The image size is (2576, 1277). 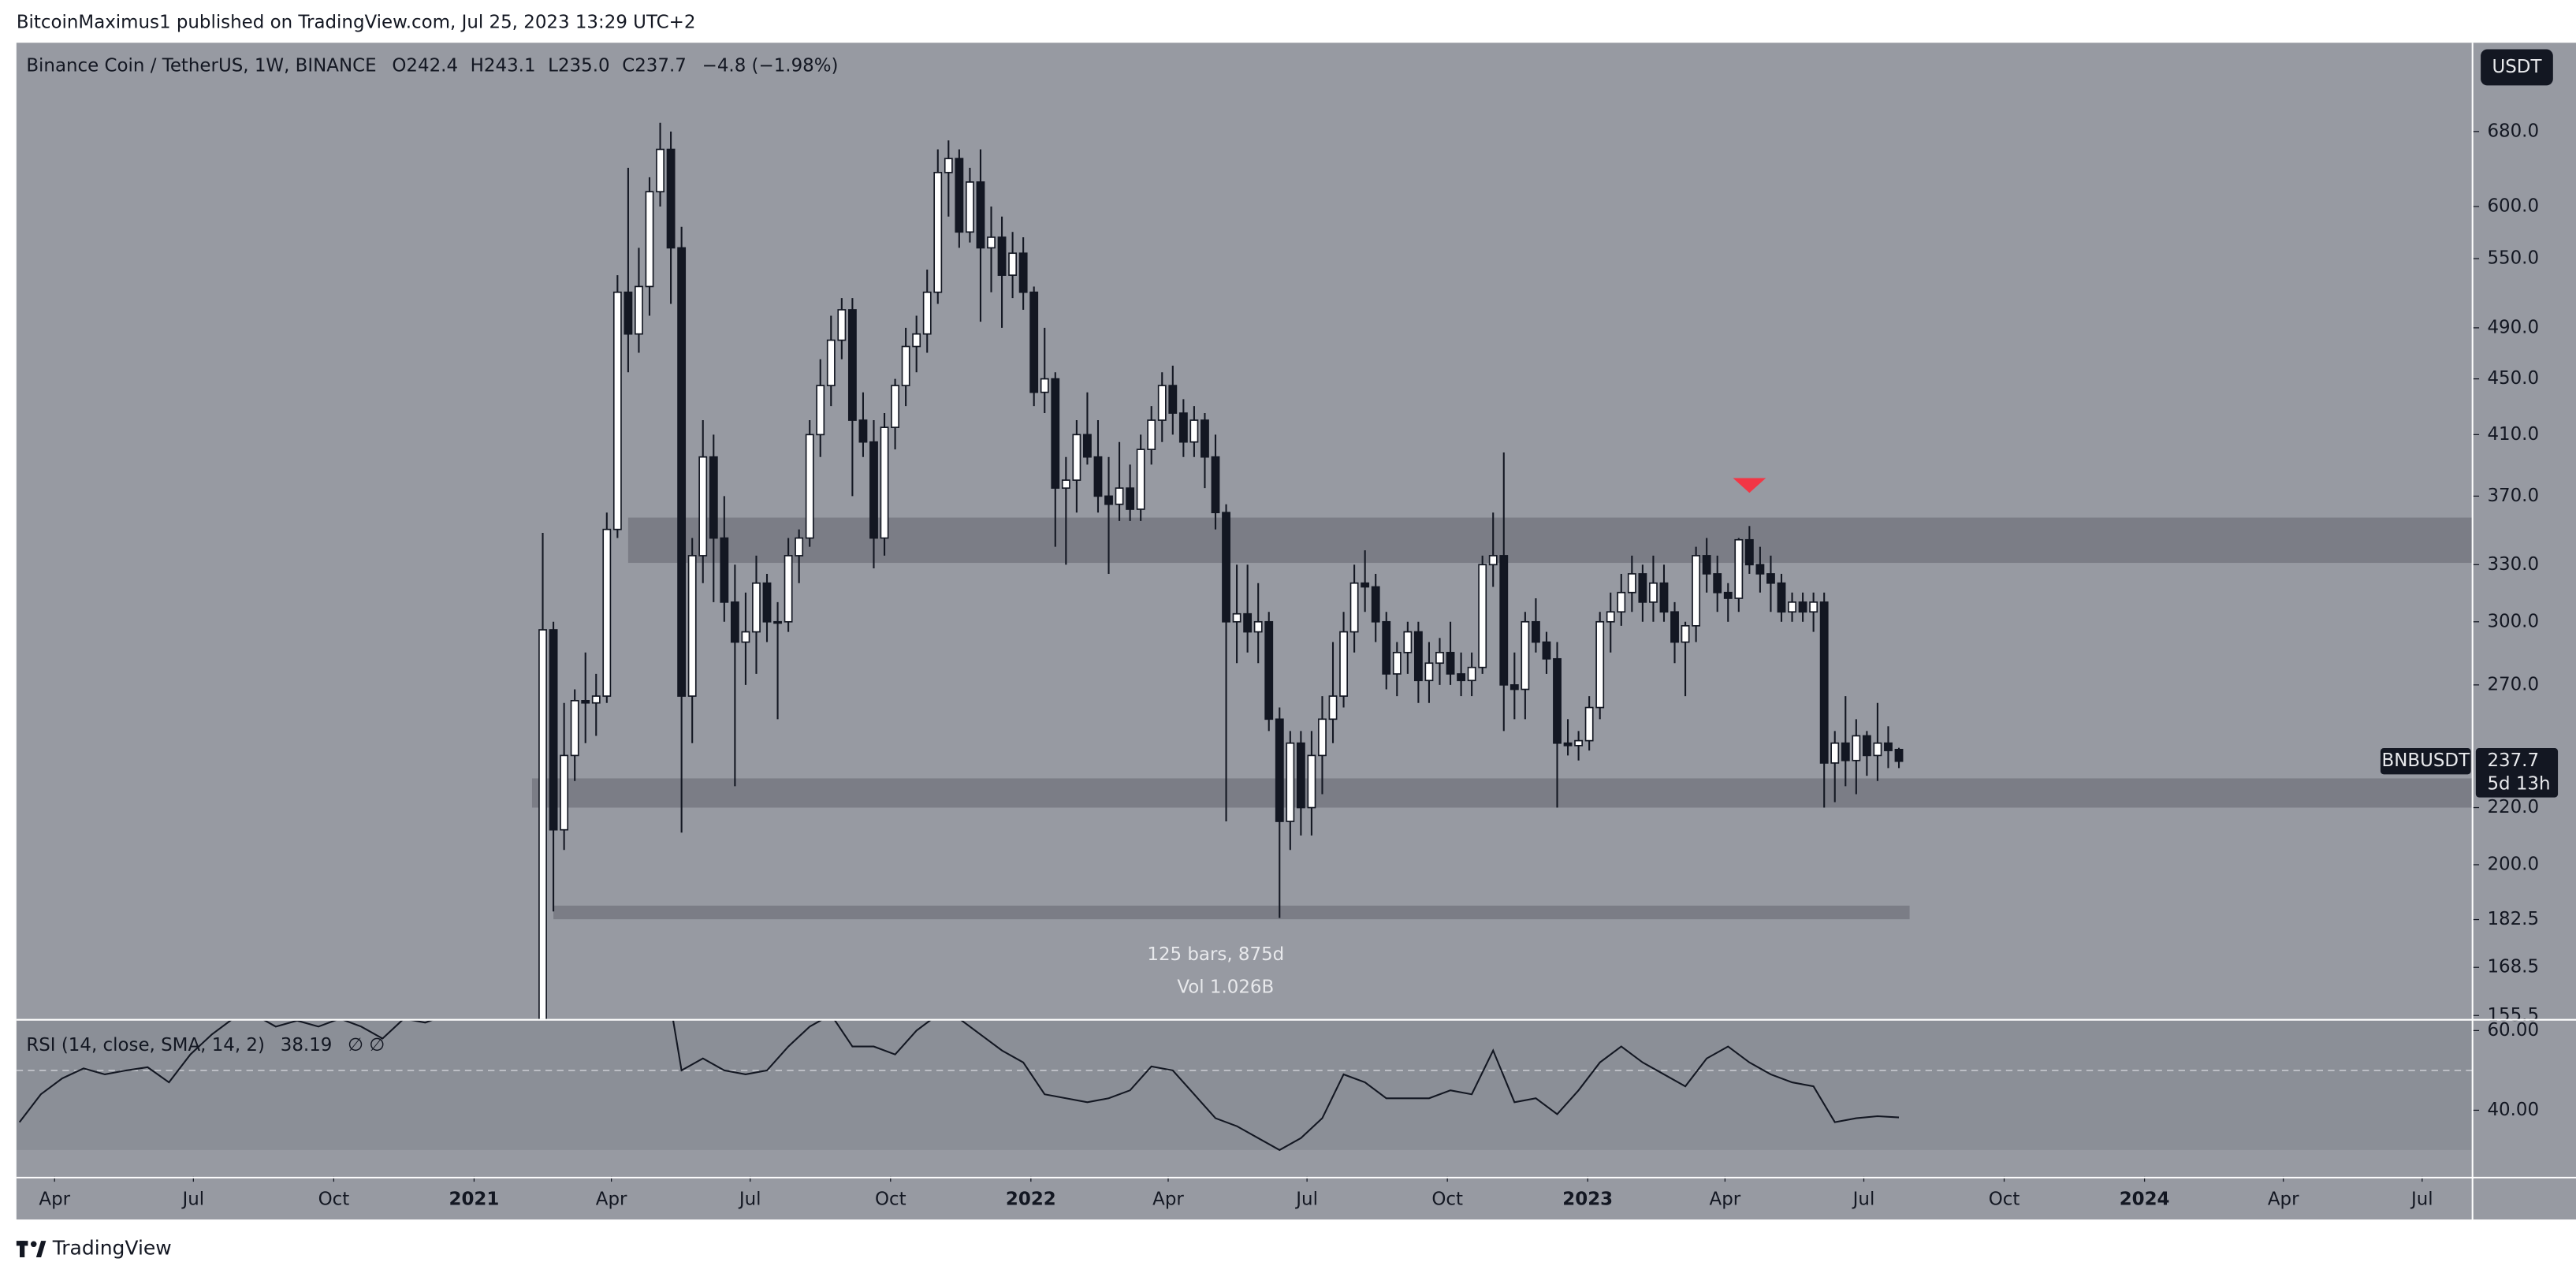 I want to click on y-tick-label: 155.5, so click(x=2513, y=1015).